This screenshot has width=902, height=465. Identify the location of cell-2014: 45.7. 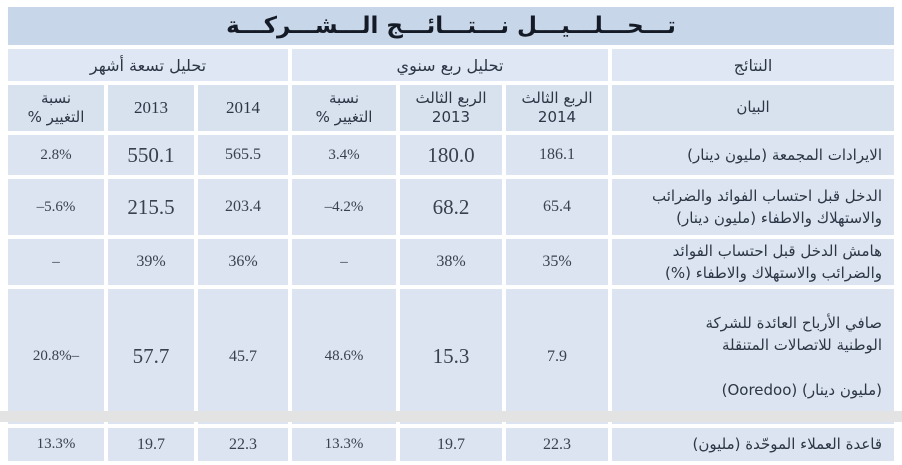
(243, 356).